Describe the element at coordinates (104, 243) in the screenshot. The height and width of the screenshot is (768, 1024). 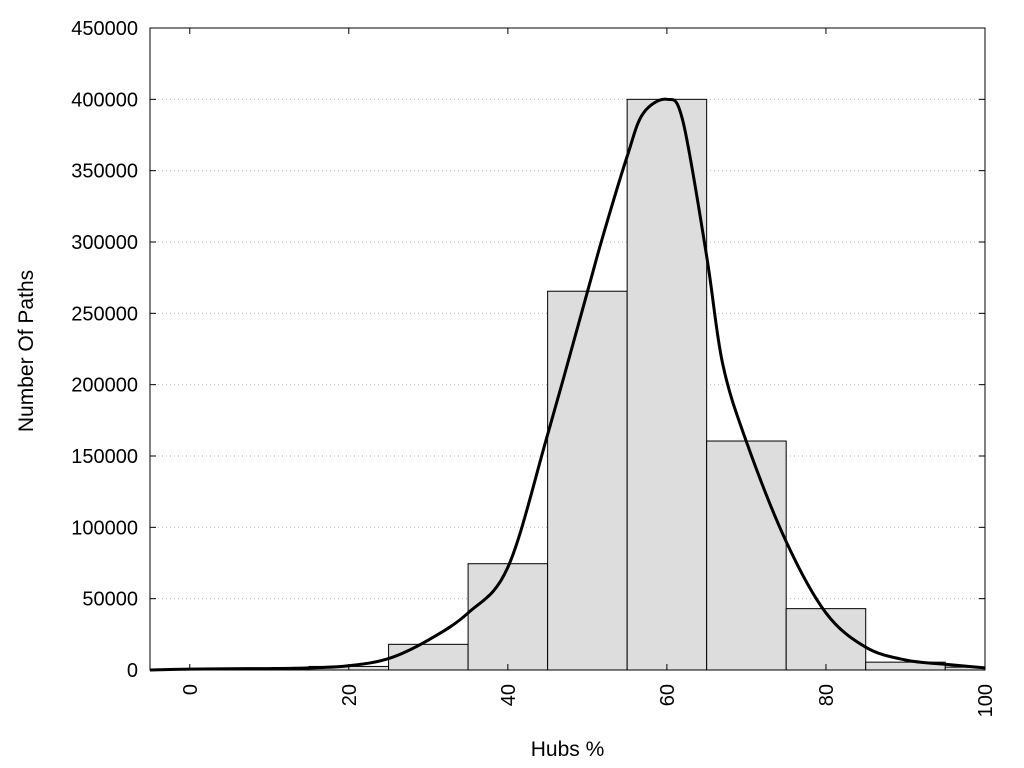
I see `y-tick-label: 300000` at that location.